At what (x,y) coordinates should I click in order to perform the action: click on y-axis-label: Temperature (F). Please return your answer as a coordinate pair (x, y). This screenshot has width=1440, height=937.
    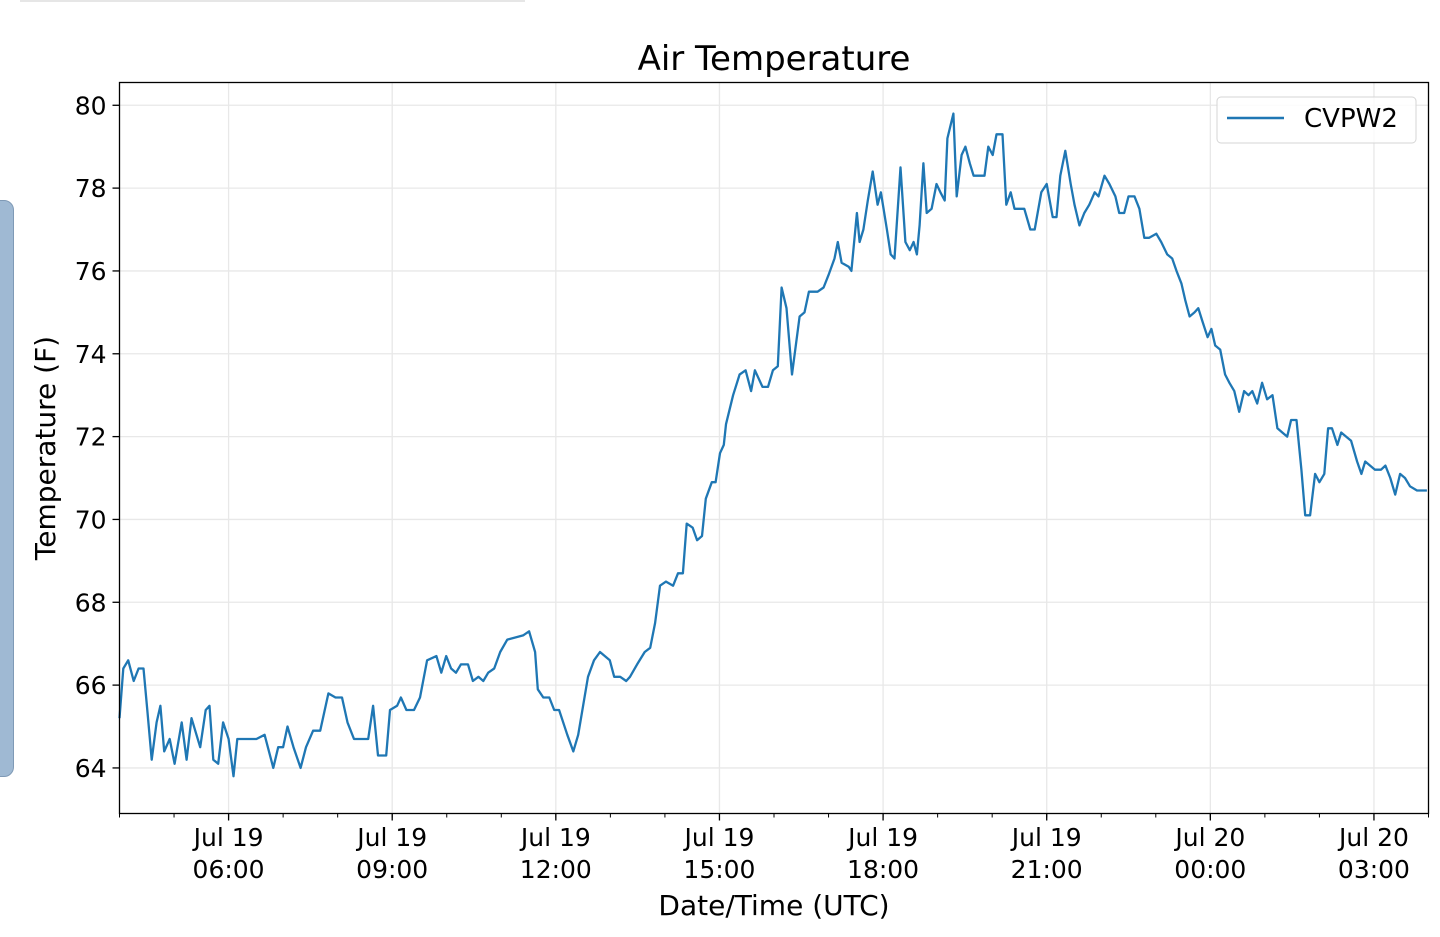
    Looking at the image, I should click on (45, 448).